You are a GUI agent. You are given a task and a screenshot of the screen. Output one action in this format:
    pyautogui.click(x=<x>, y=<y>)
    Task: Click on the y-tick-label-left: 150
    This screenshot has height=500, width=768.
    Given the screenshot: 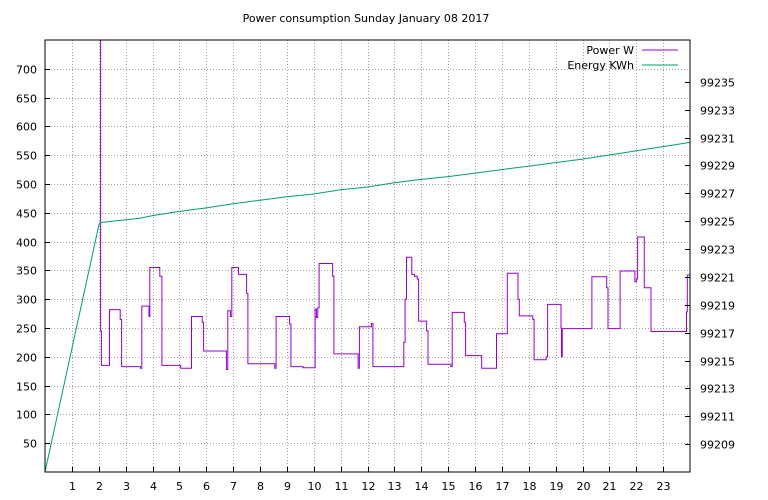 What is the action you would take?
    pyautogui.click(x=26, y=387)
    